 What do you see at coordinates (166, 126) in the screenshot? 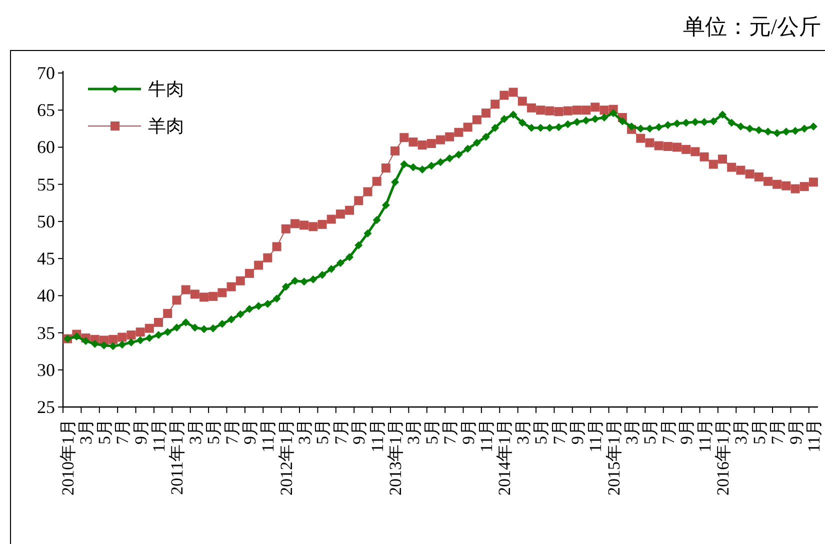
I see `legend-label: 羊肉` at bounding box center [166, 126].